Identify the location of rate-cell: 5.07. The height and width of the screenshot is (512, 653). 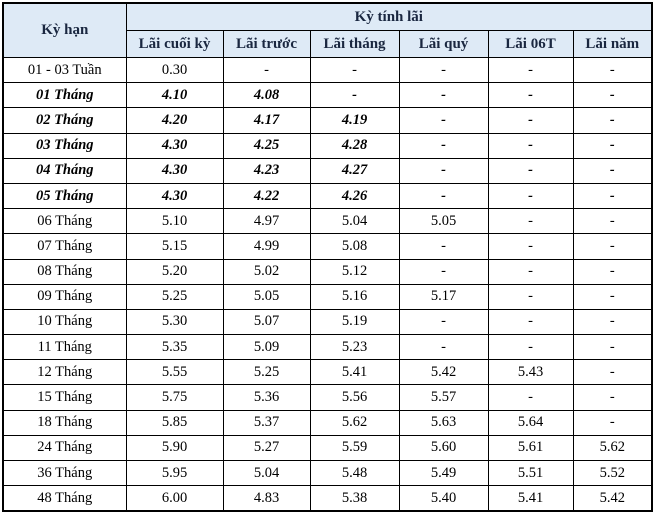
(266, 322).